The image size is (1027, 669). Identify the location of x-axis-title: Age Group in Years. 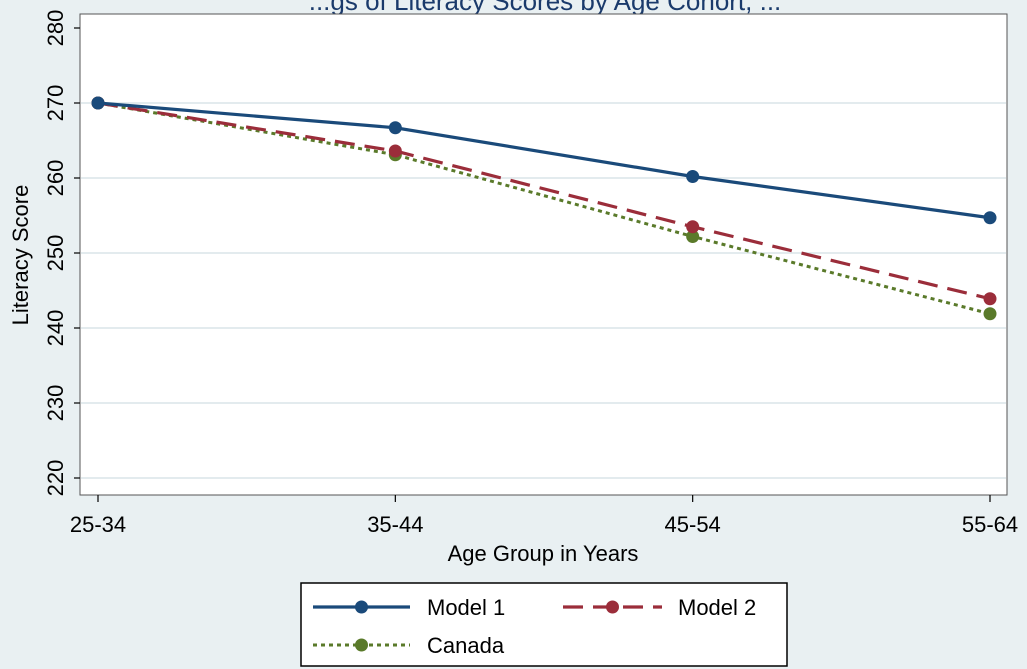
(543, 553).